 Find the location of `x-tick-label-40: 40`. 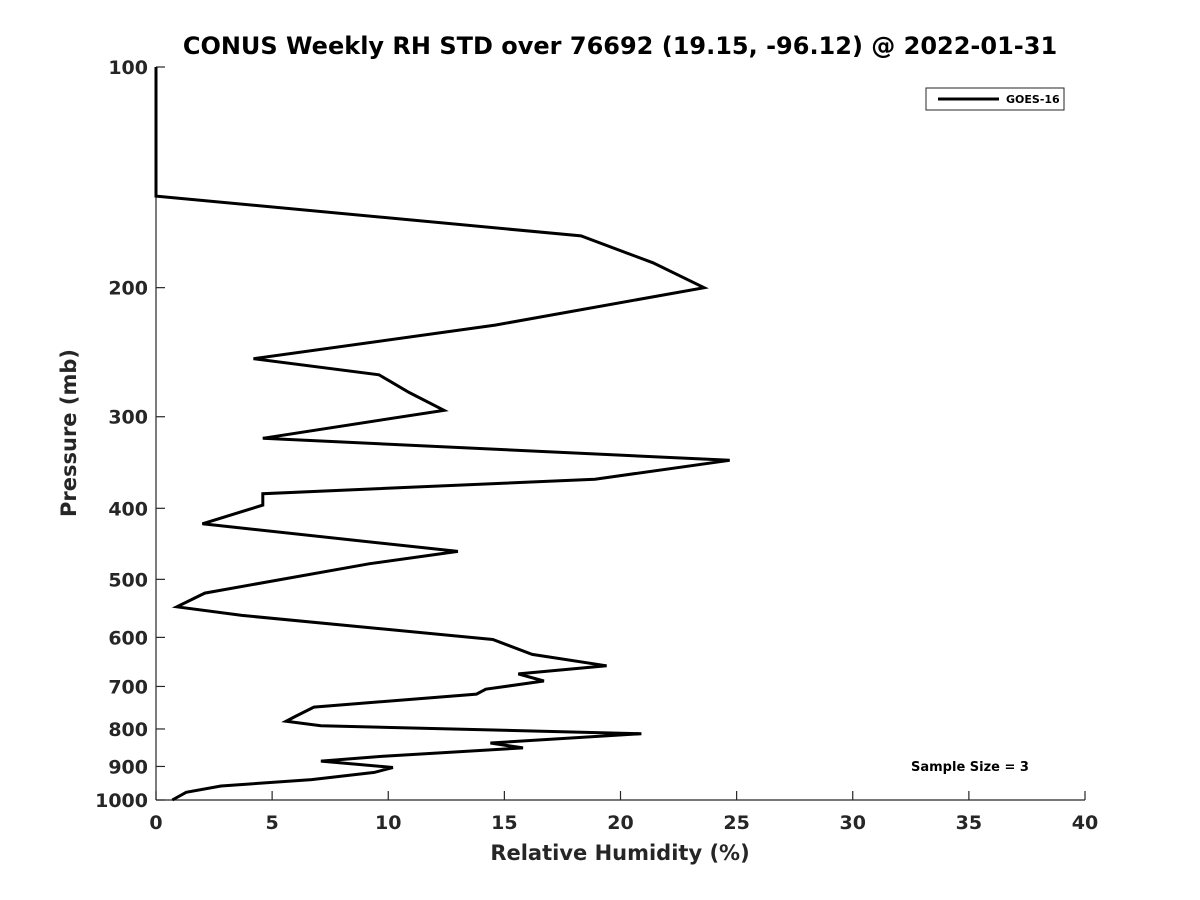

x-tick-label-40: 40 is located at coordinates (1085, 823).